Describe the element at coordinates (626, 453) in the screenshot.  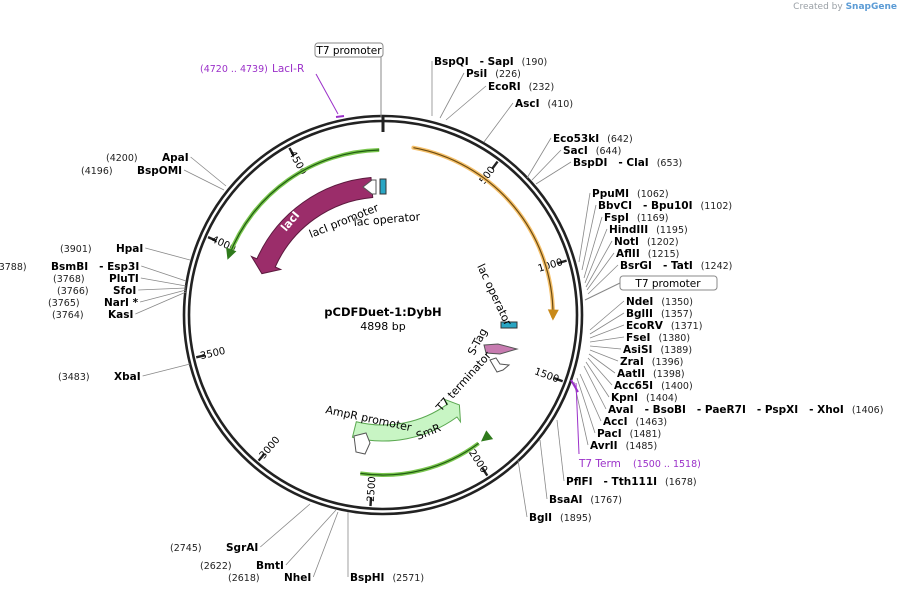
I see `site-pflfi: PflFI - Tth111I (1678)` at that location.